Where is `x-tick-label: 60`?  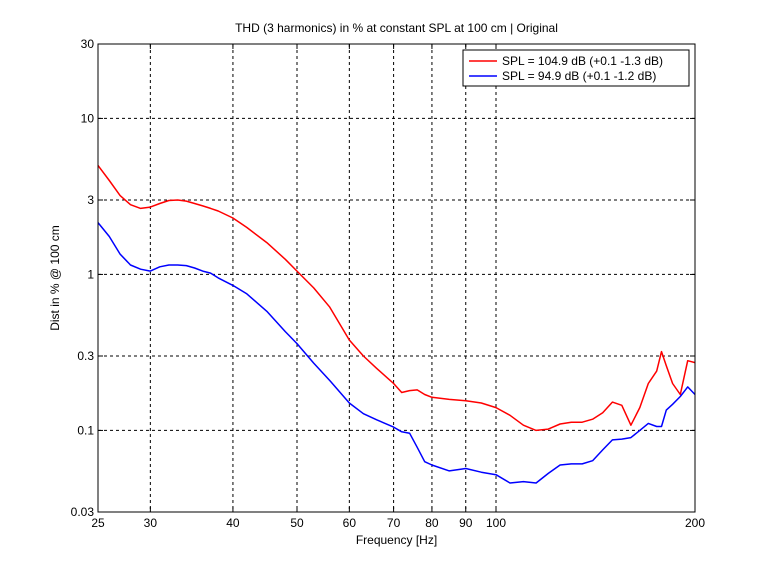 x-tick-label: 60 is located at coordinates (350, 523).